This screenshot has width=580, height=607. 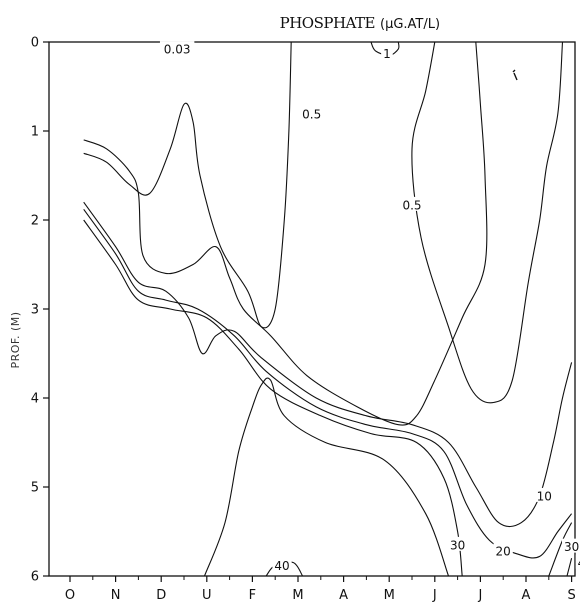 I want to click on contour-label: 10, so click(x=544, y=496).